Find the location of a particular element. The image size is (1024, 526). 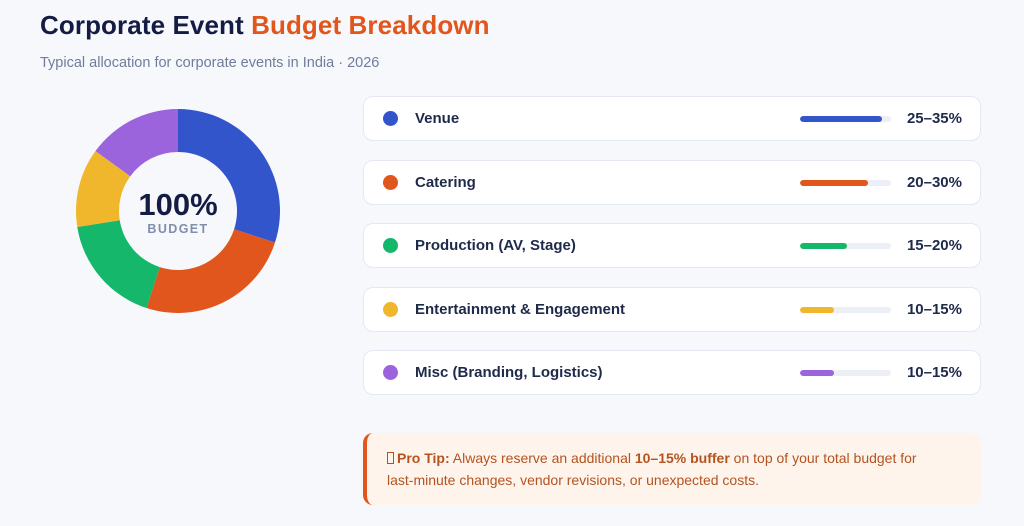

donut-chart-svg: 100% BUDGET is located at coordinates (178, 211).